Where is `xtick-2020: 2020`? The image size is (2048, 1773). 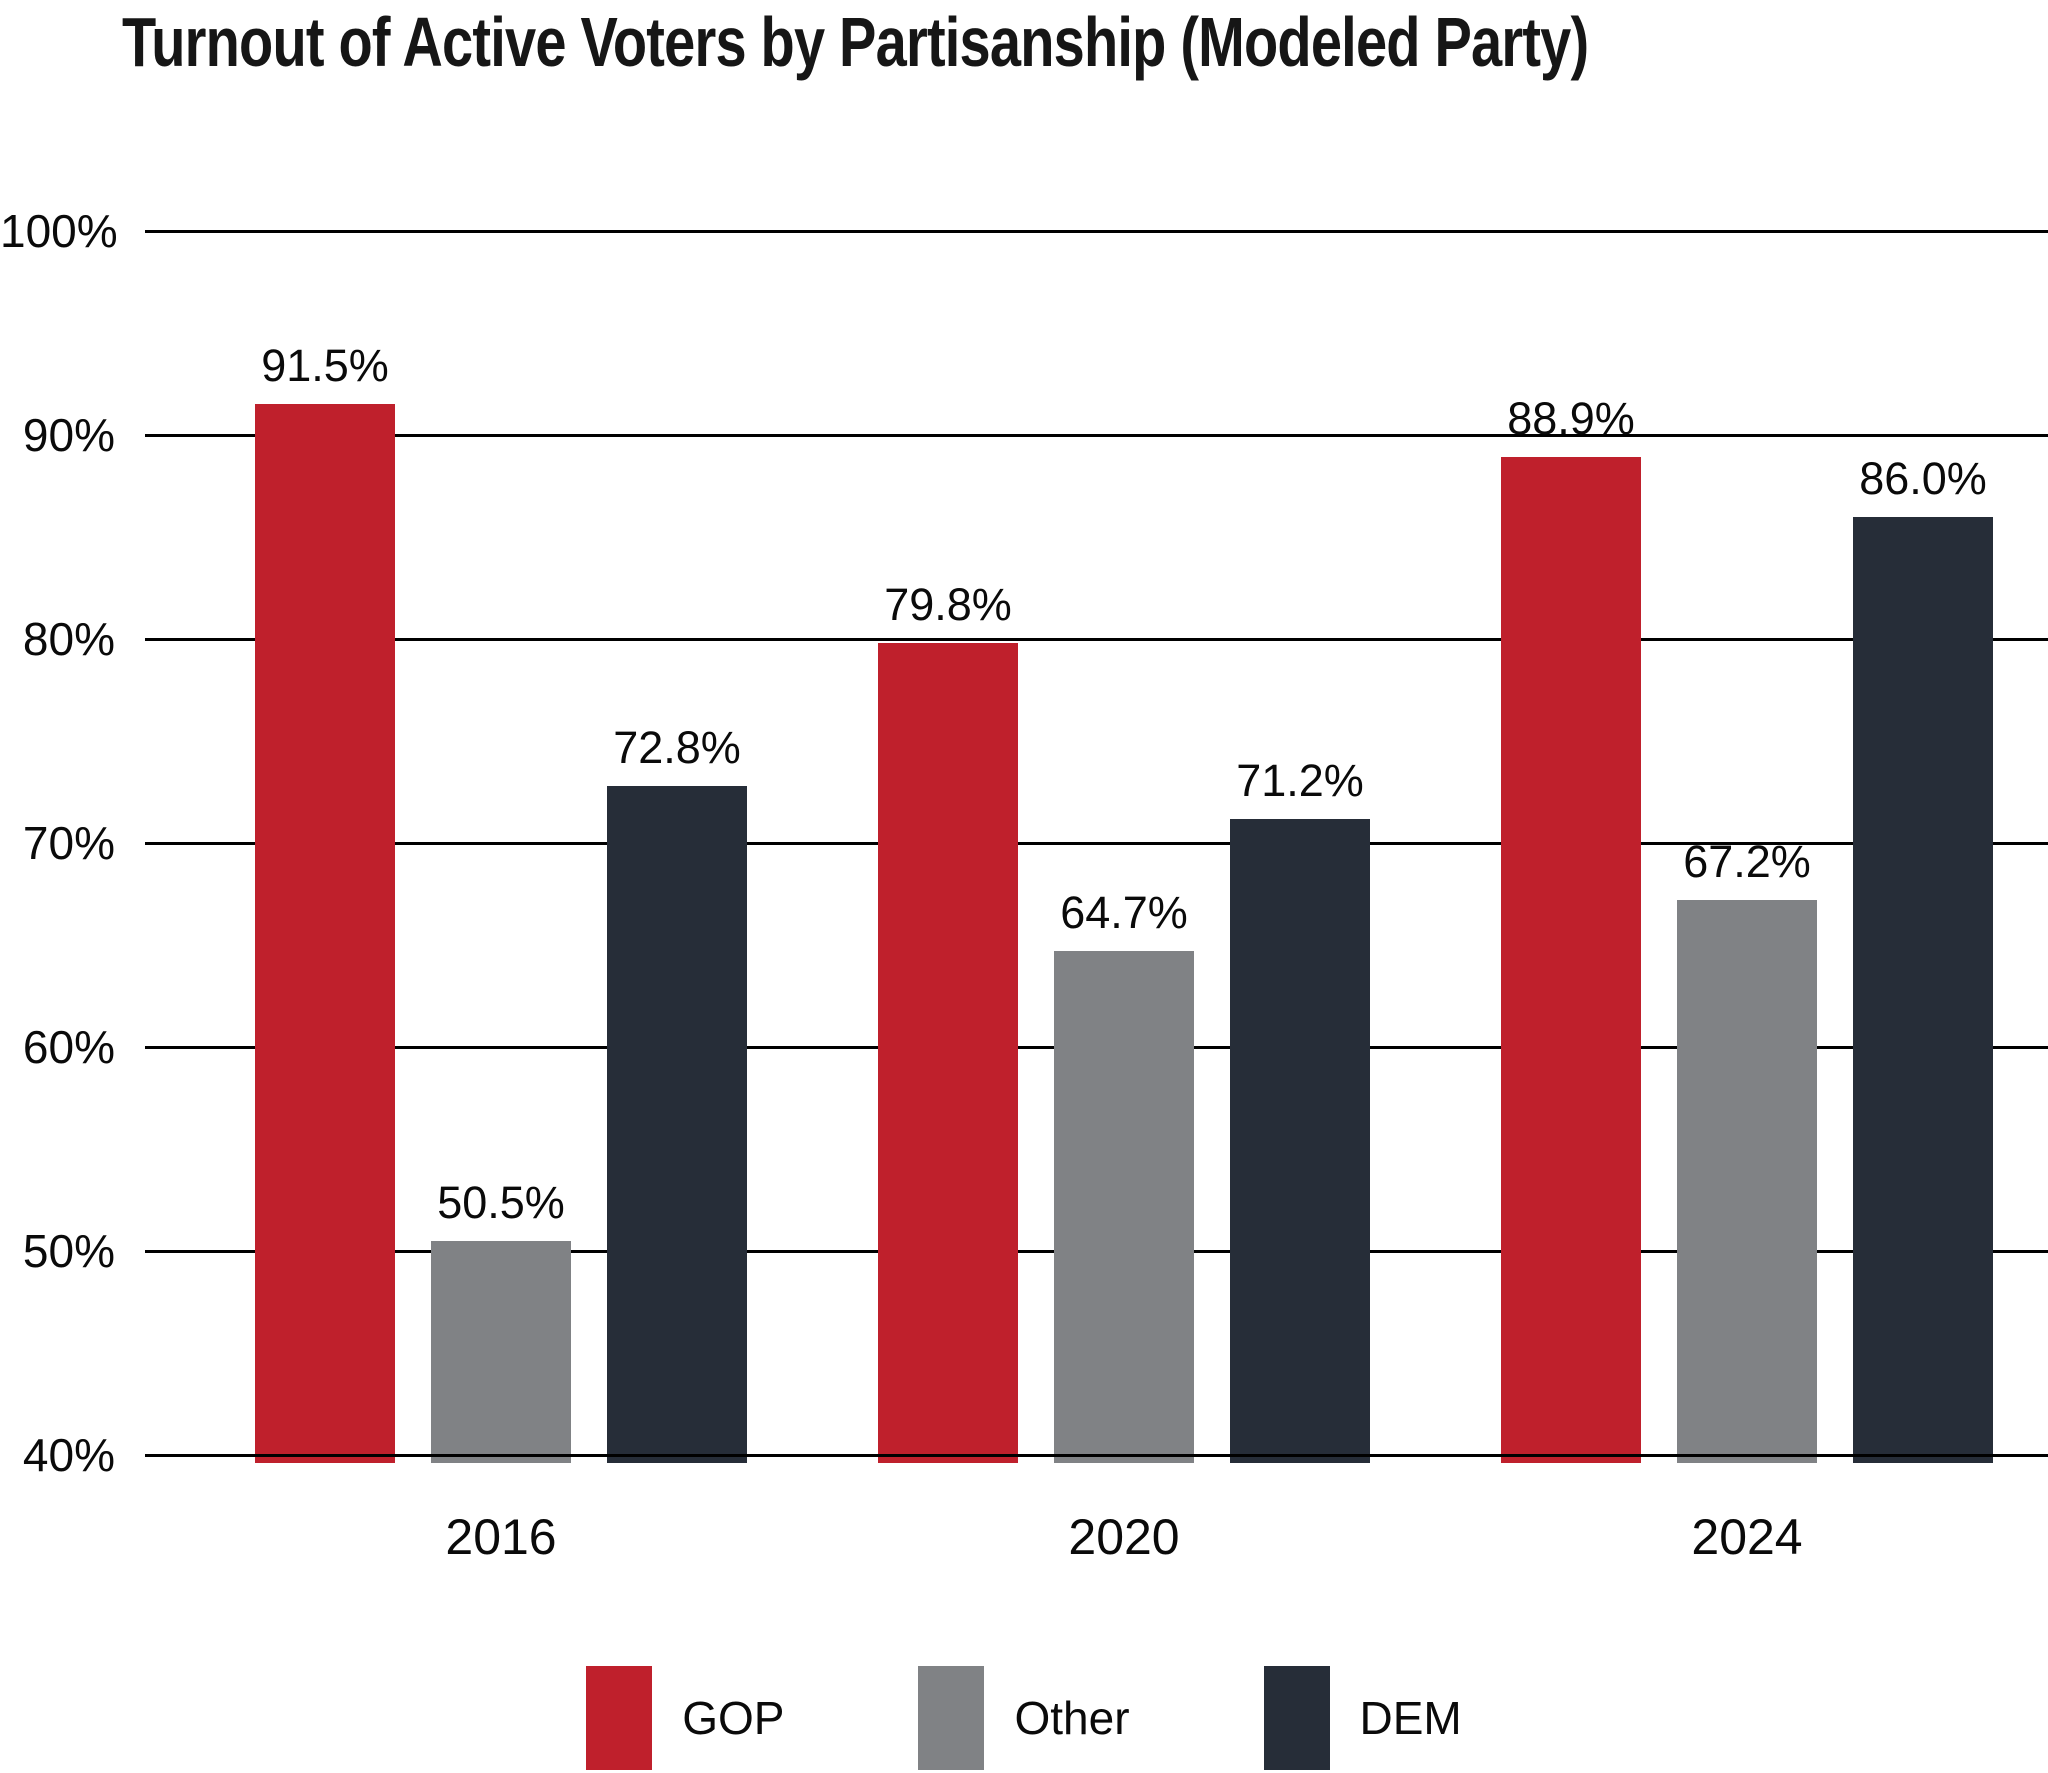
xtick-2020: 2020 is located at coordinates (1124, 1537).